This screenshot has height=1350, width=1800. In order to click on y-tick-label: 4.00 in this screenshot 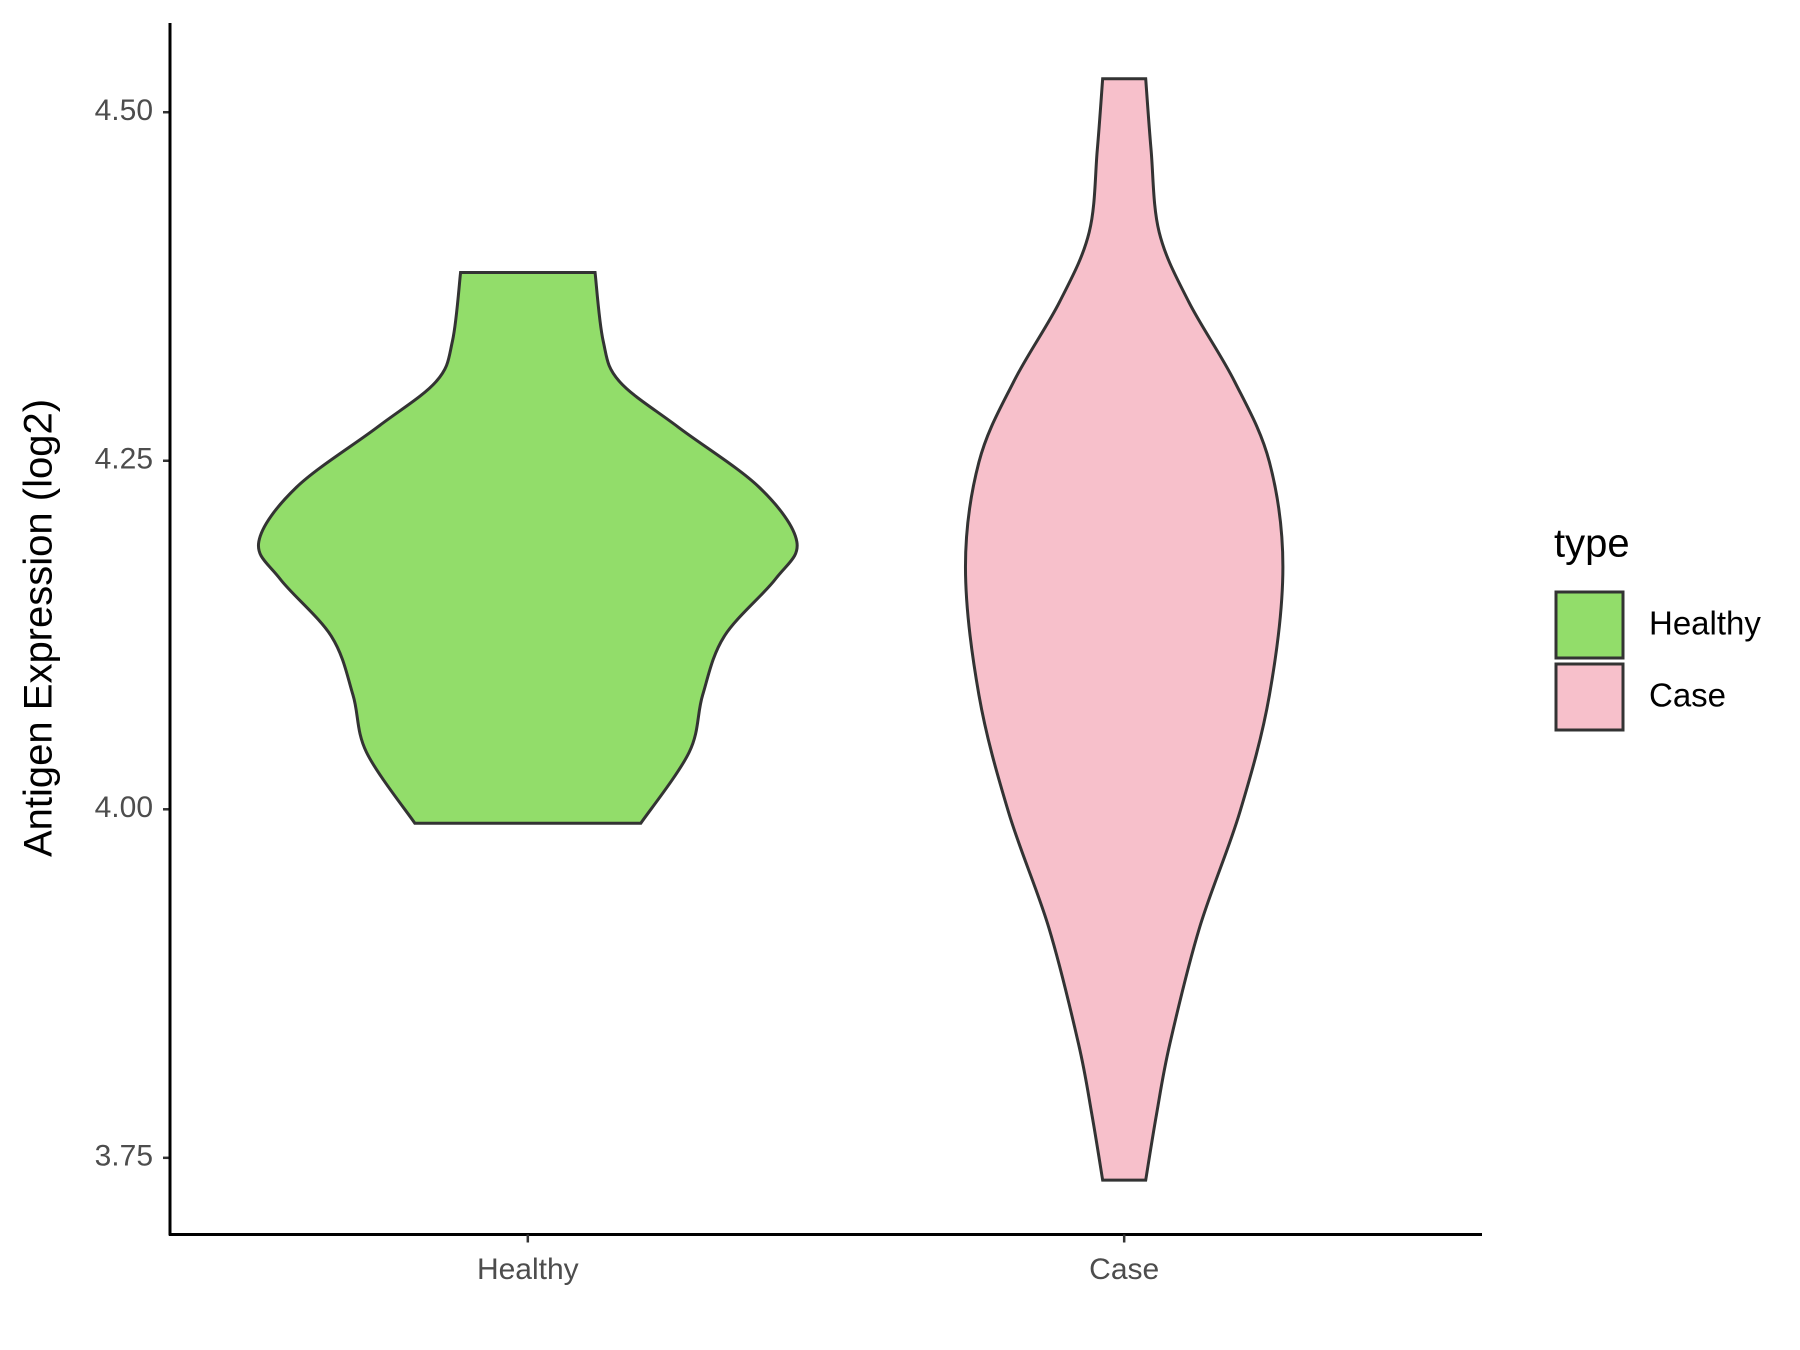, I will do `click(124, 807)`.